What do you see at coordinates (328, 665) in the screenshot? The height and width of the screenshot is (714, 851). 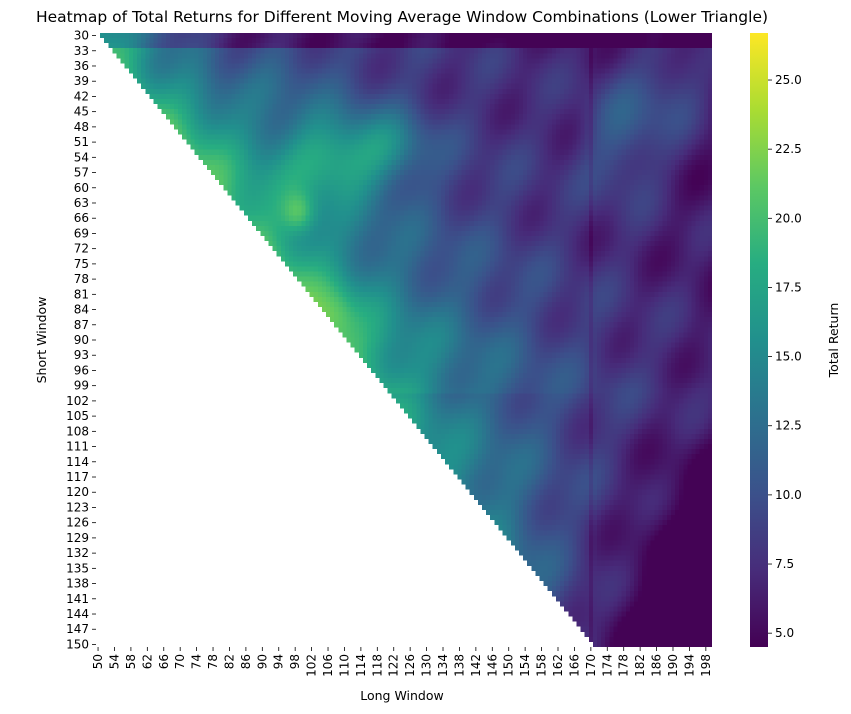 I see `x-tick-label: 106` at bounding box center [328, 665].